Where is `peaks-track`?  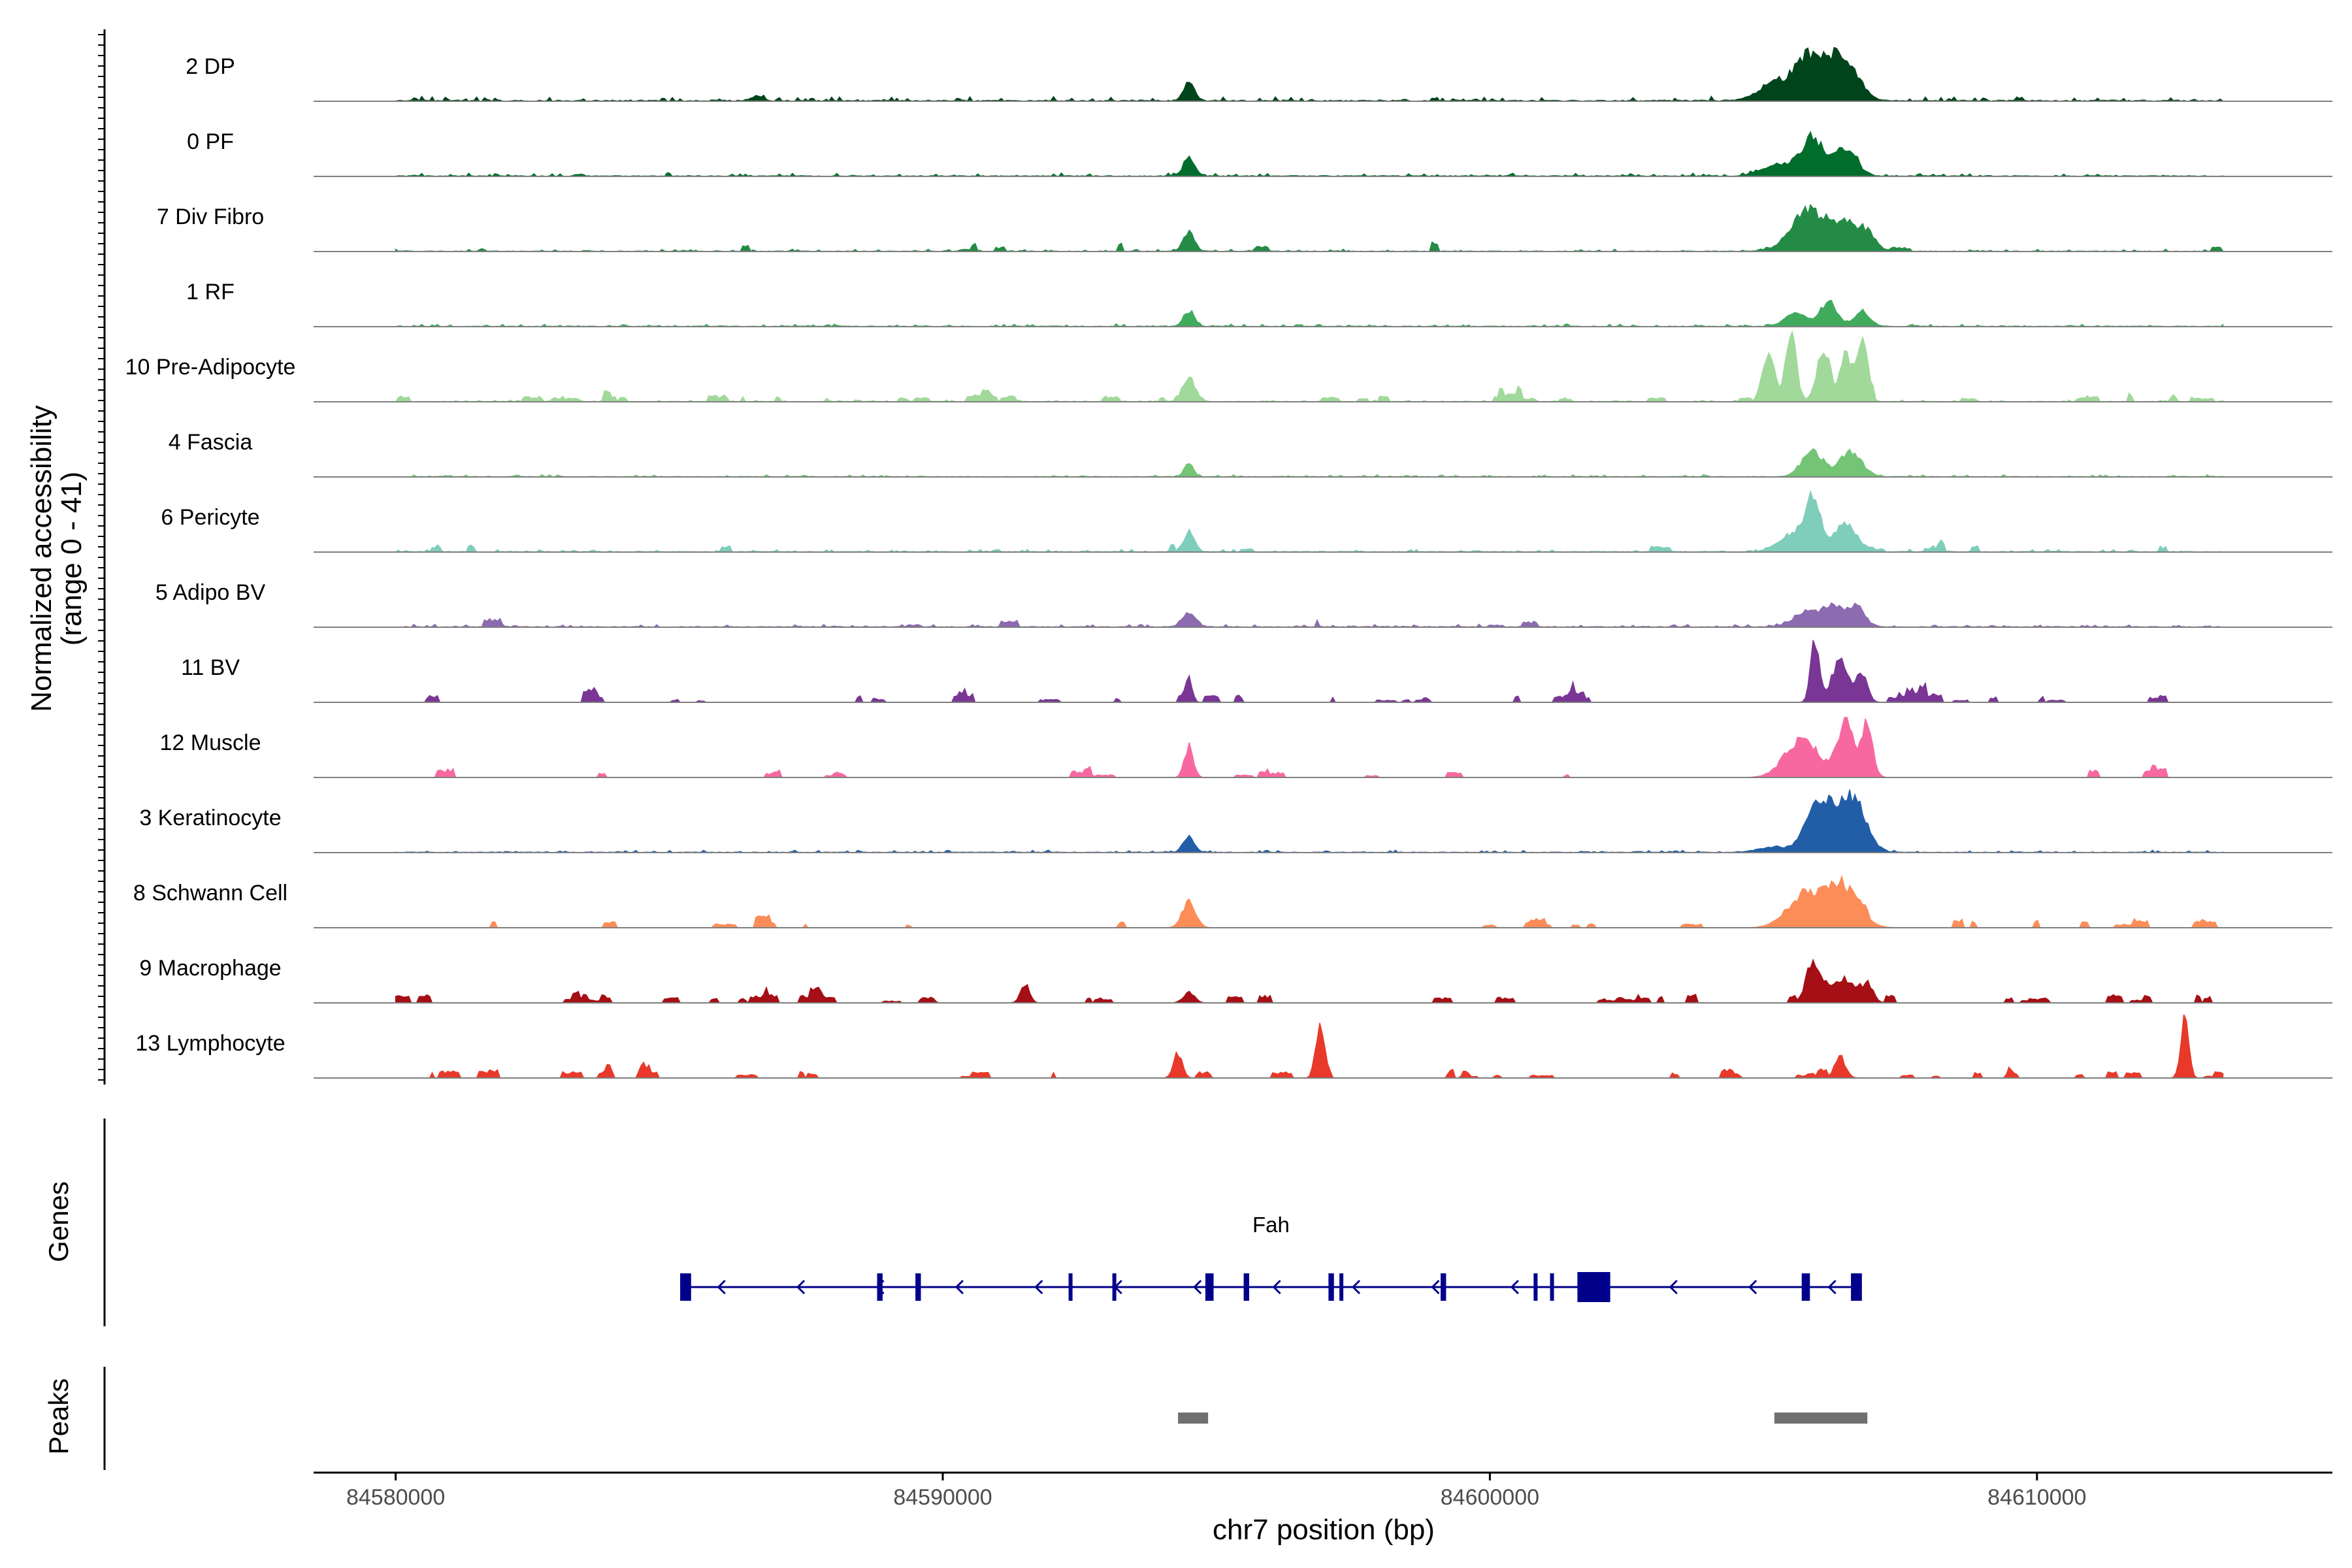
peaks-track is located at coordinates (1523, 1418).